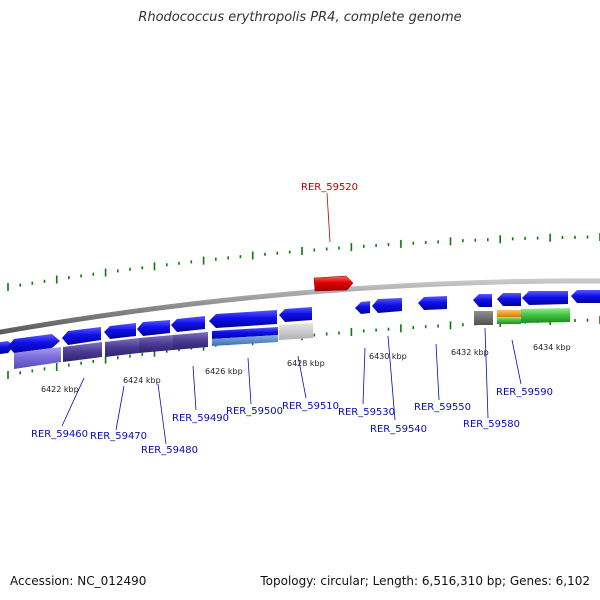 The height and width of the screenshot is (600, 600). What do you see at coordinates (398, 429) in the screenshot?
I see `gene-label-rer-59540: RER_59540` at bounding box center [398, 429].